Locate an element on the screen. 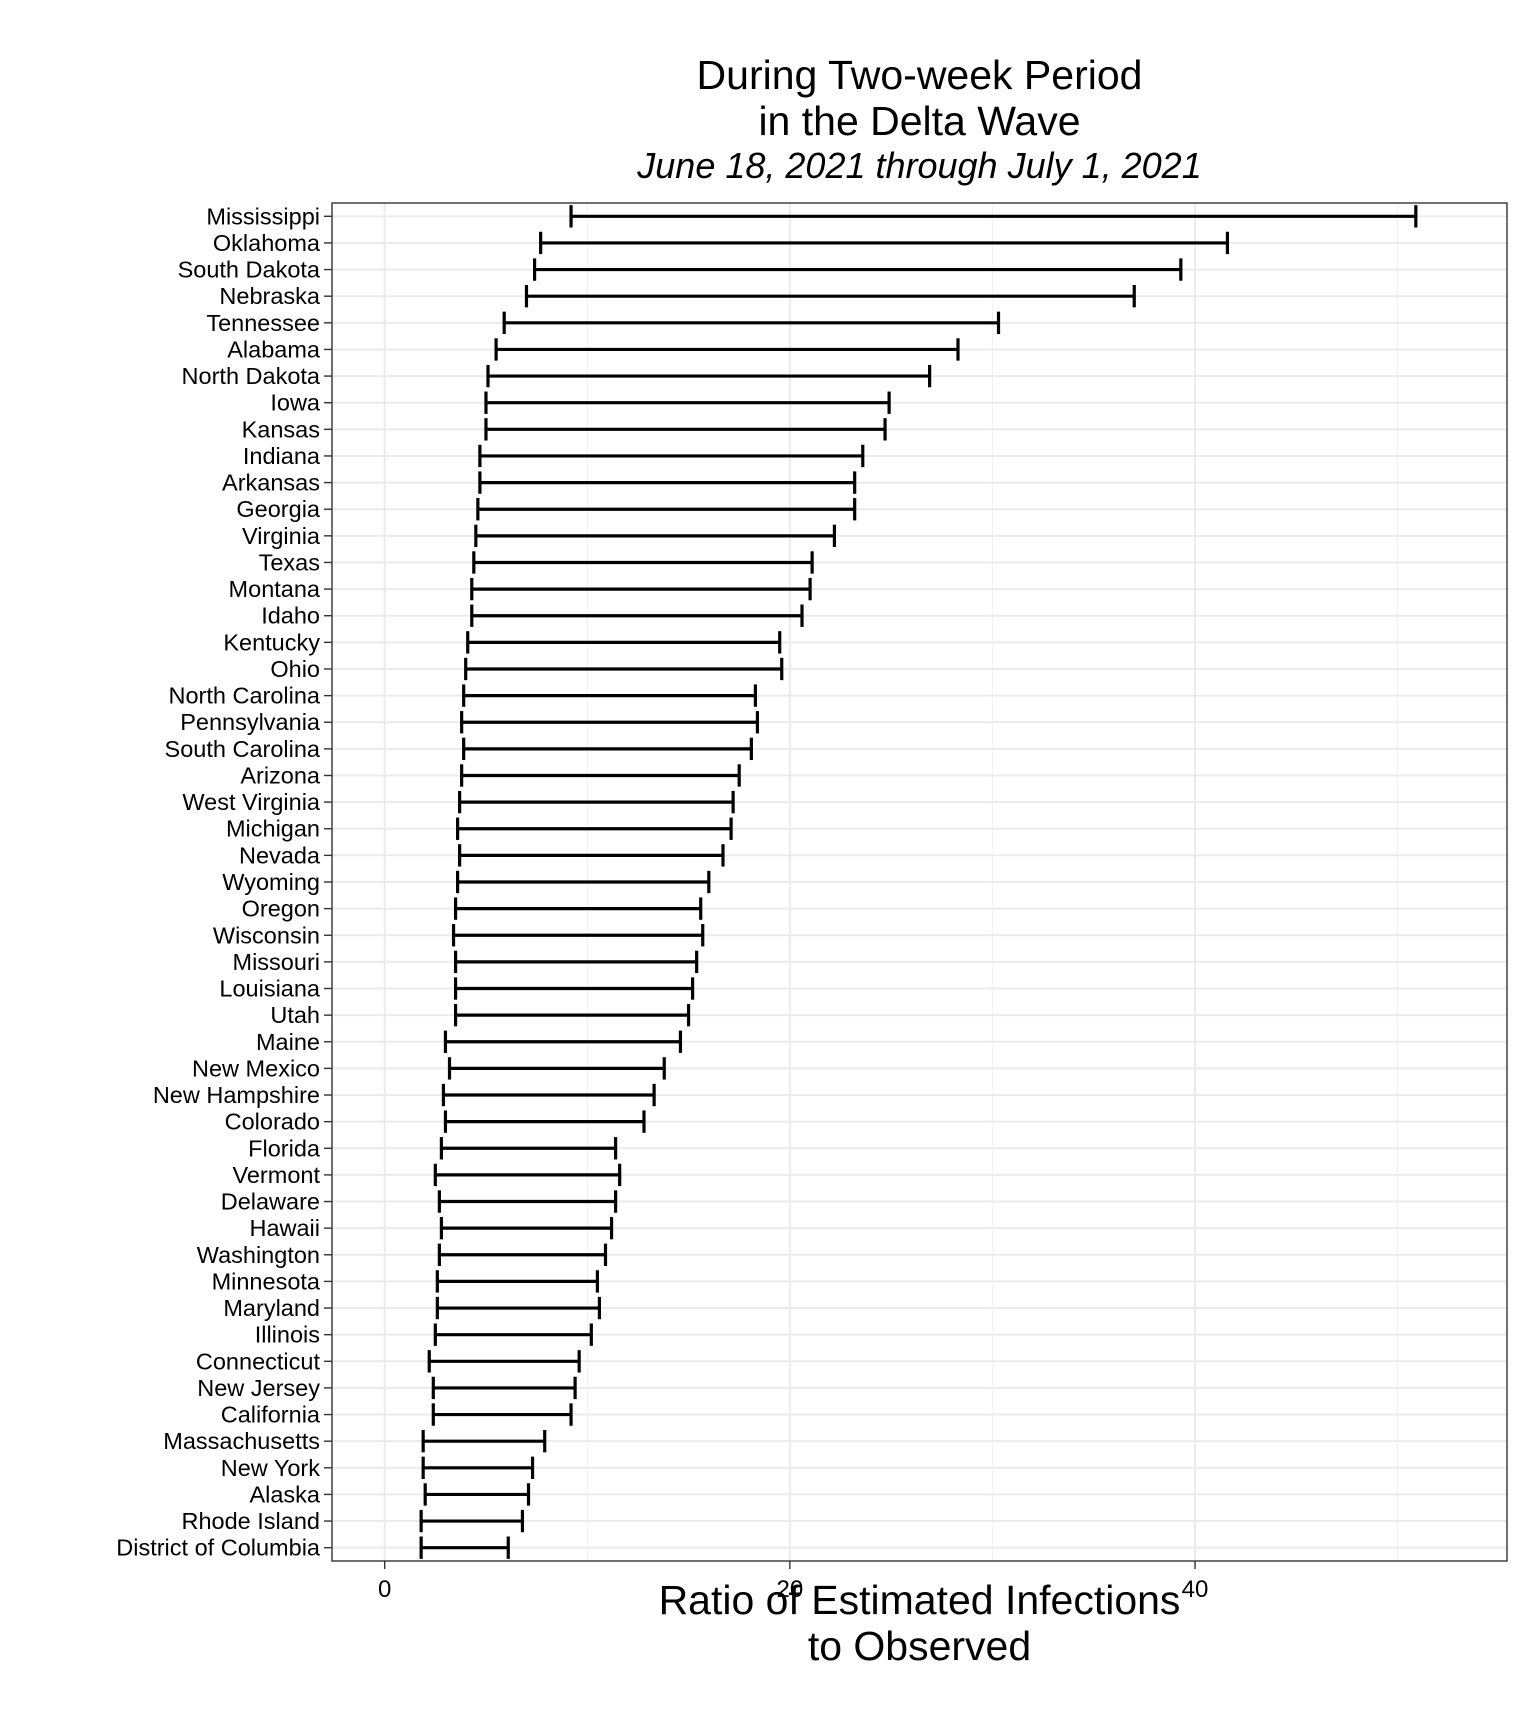 The height and width of the screenshot is (1728, 1536). error-bar-connecticut is located at coordinates (504, 1361).